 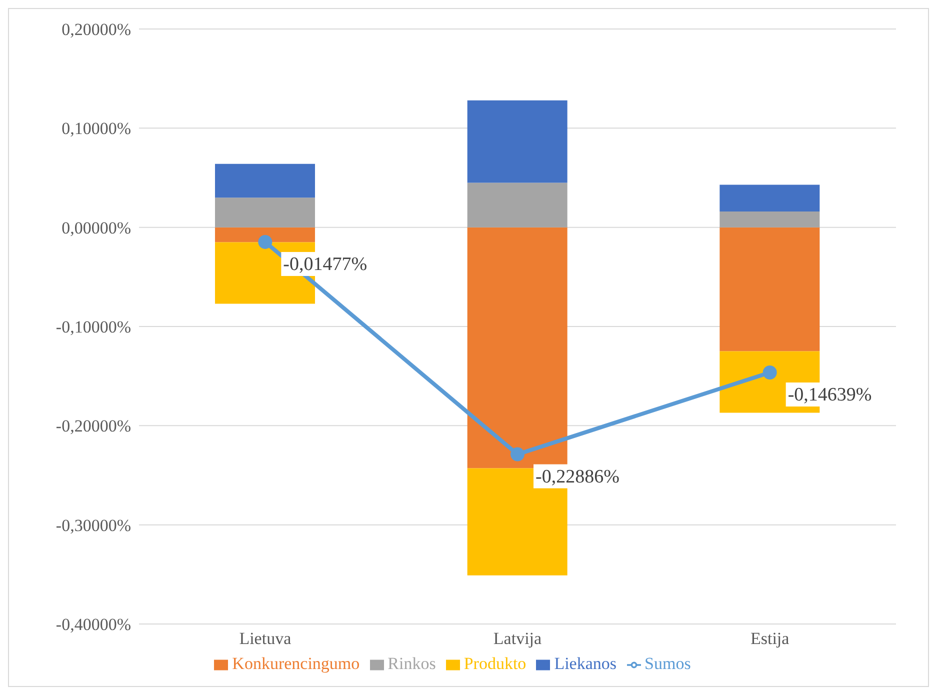 What do you see at coordinates (96, 228) in the screenshot?
I see `y-tick-label: 0,00000%` at bounding box center [96, 228].